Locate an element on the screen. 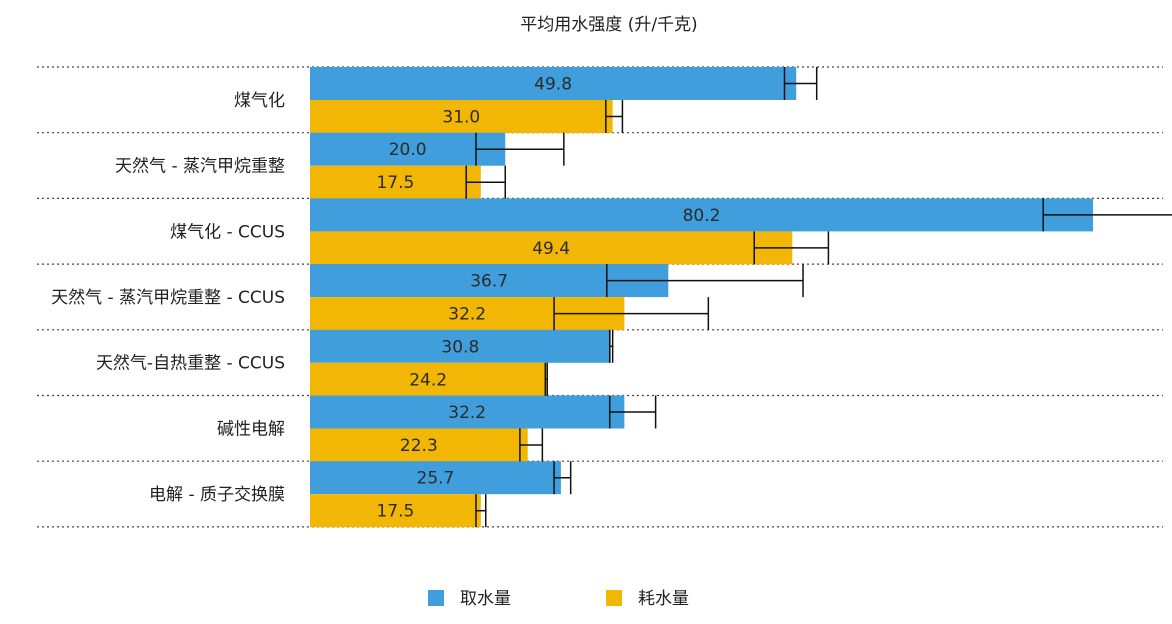  bar-value-label: 30.8 is located at coordinates (460, 347).